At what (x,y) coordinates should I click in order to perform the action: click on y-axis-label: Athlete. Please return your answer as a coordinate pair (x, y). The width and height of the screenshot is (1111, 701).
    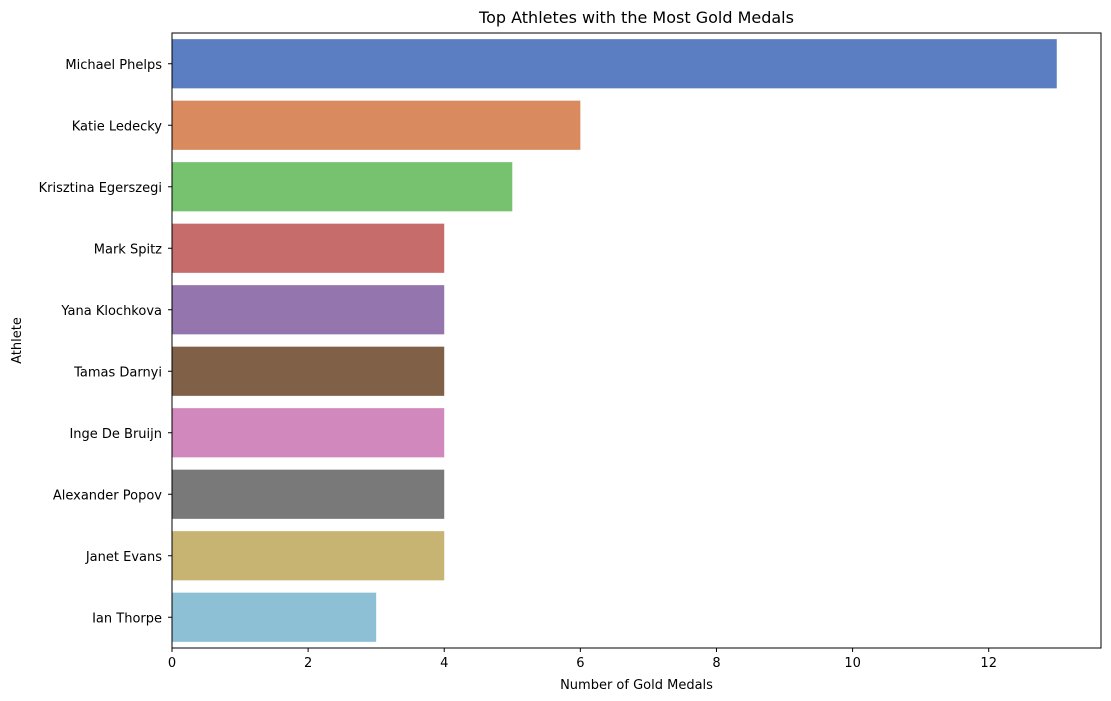
    Looking at the image, I should click on (17, 340).